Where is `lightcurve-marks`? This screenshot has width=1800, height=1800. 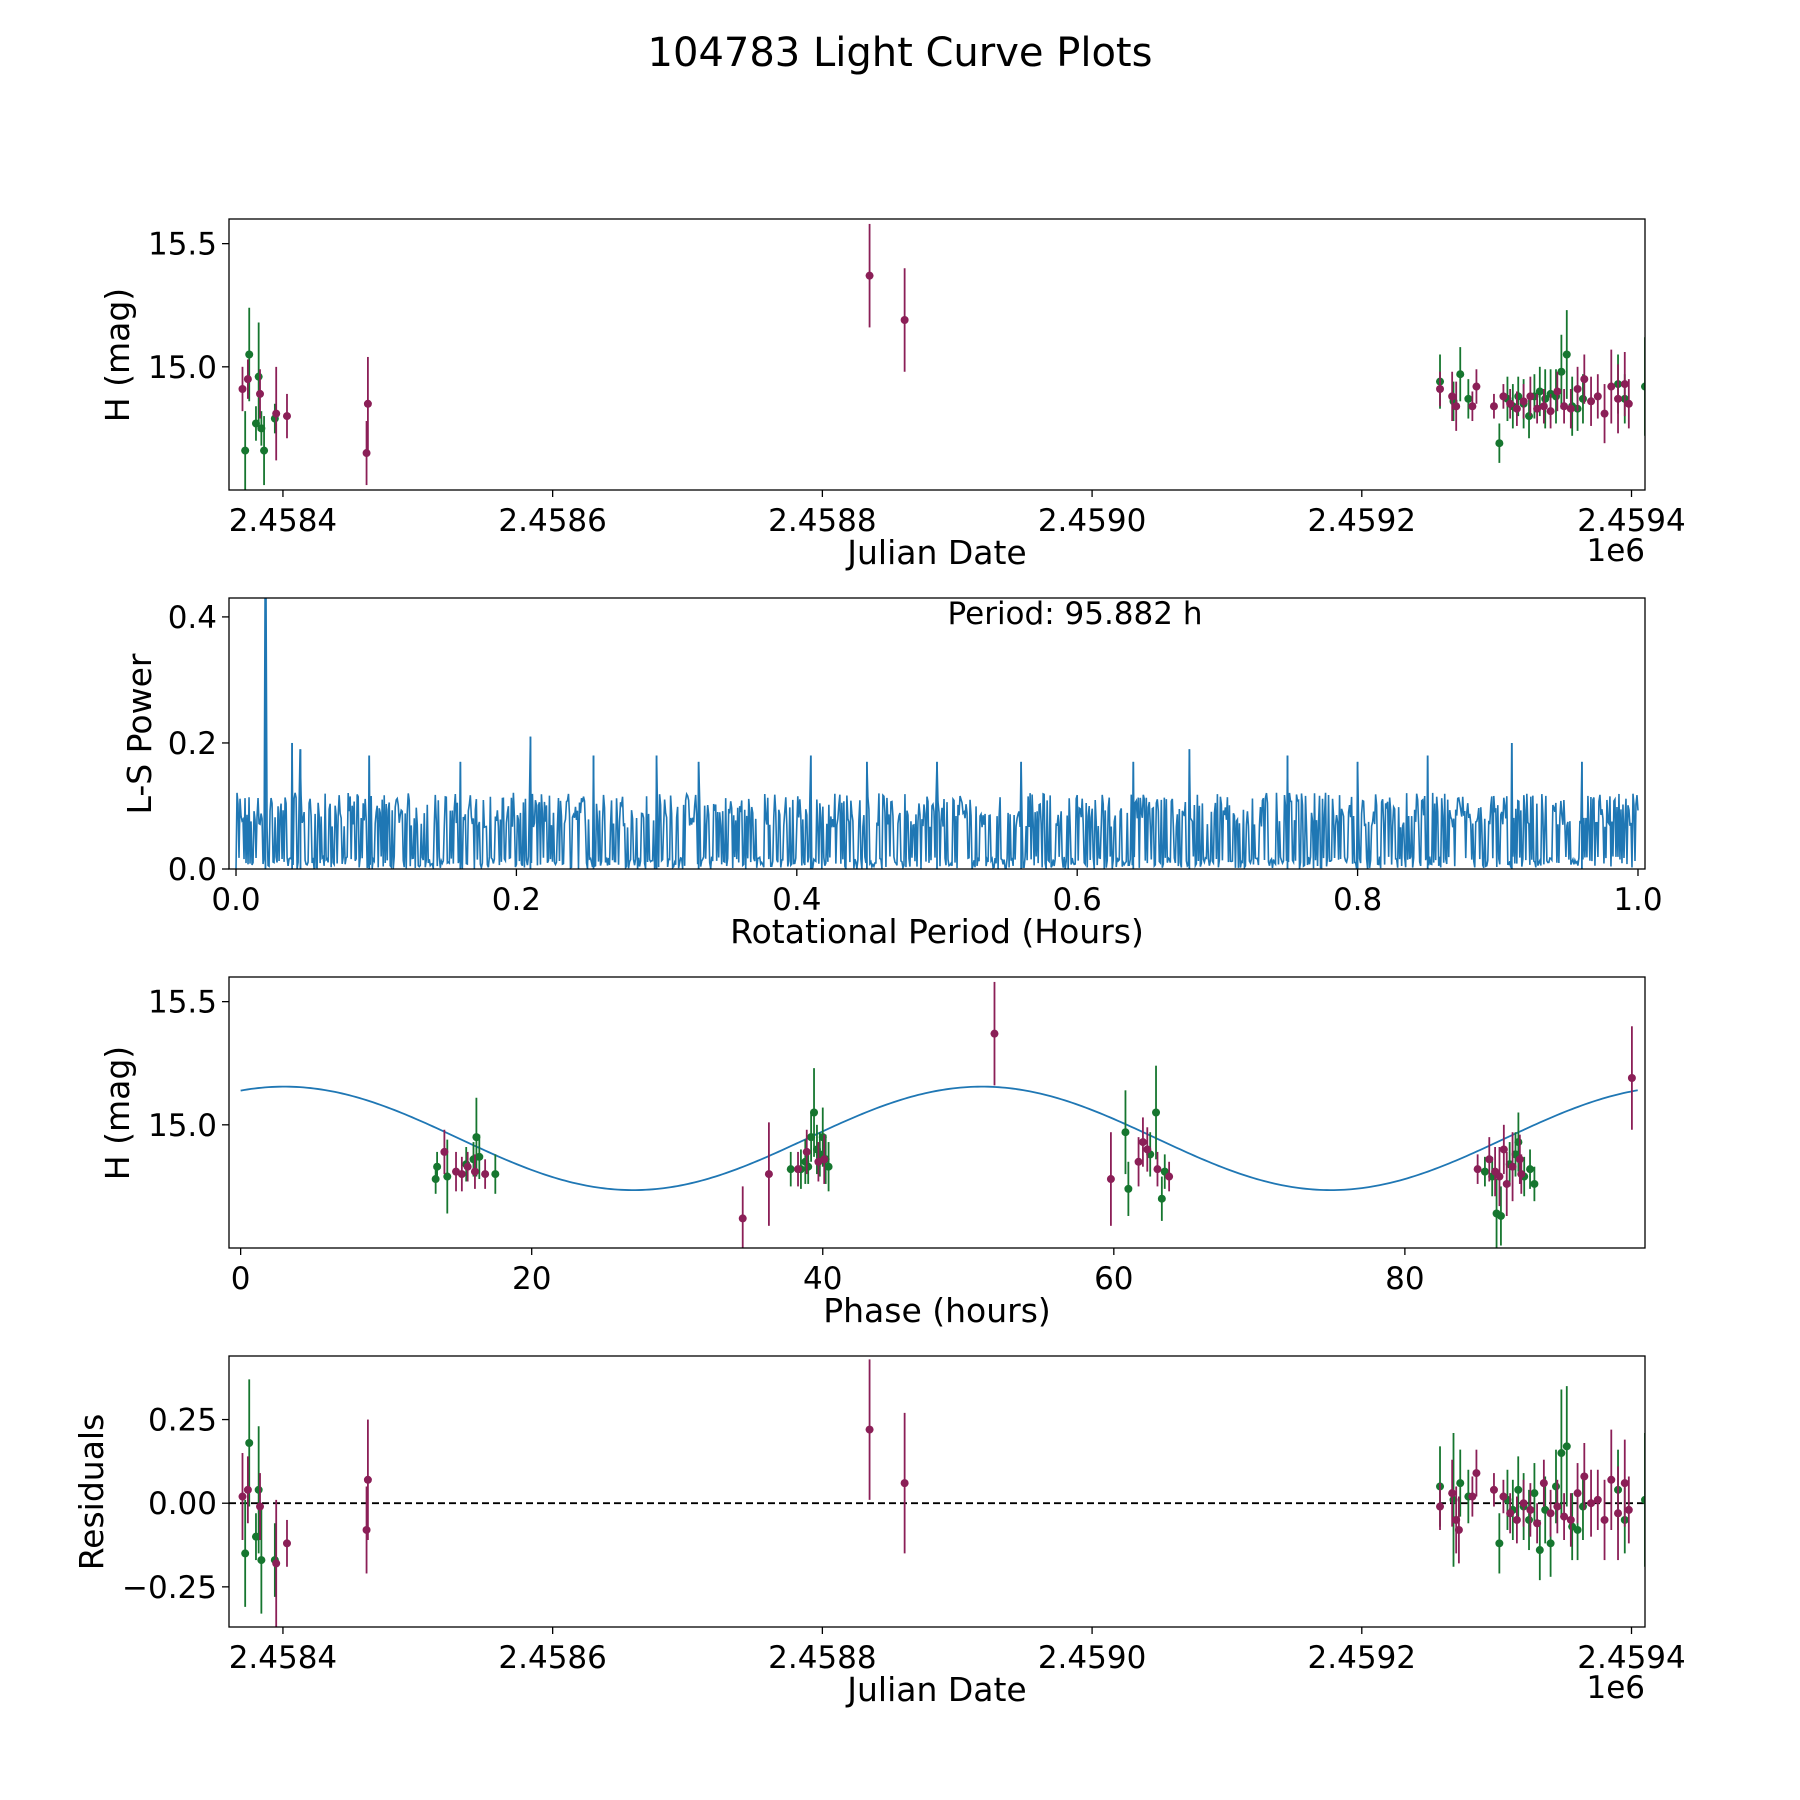
lightcurve-marks is located at coordinates (941, 356).